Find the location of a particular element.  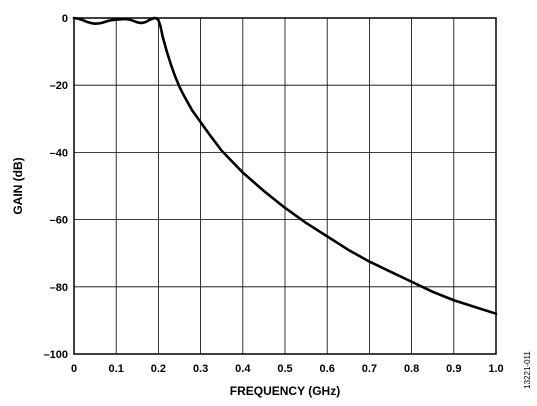

y-axis-label: GAIN (dB) is located at coordinates (18, 185).